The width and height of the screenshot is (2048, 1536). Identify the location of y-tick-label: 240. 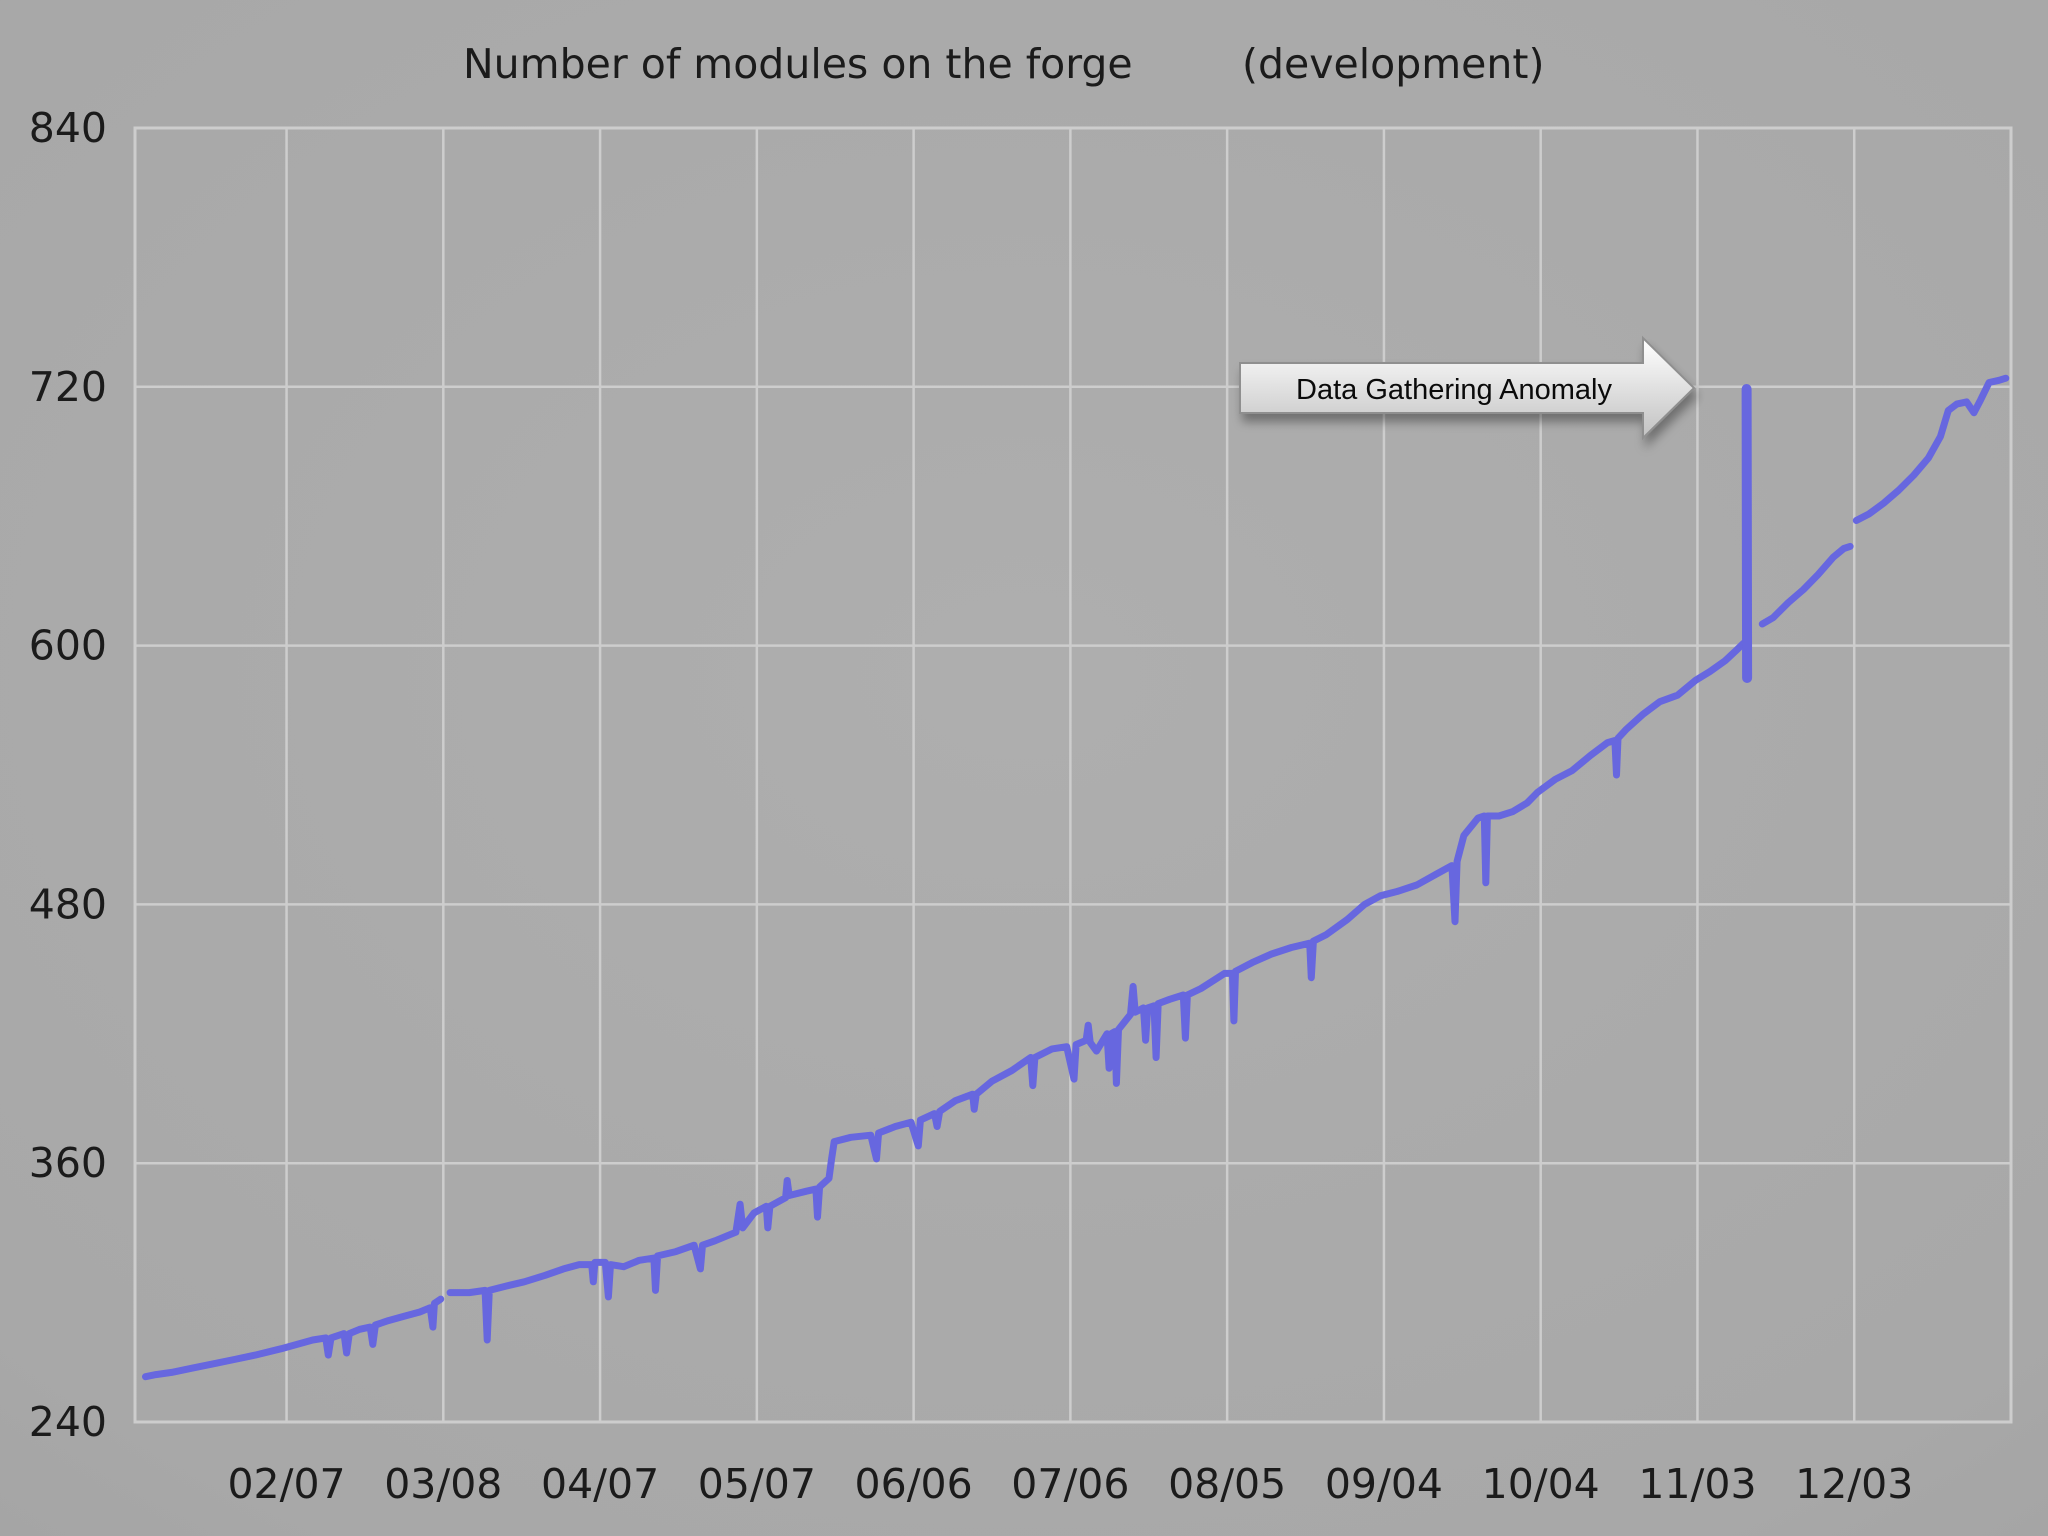
(68, 1422).